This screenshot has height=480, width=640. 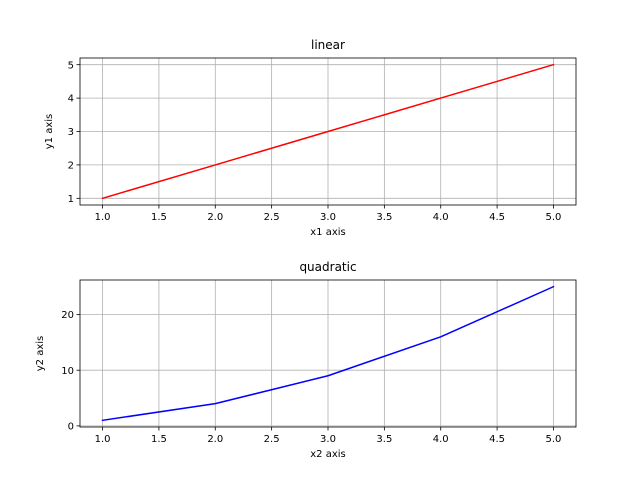 I want to click on chart-0-x-tick-label-7: 4.5, so click(x=497, y=217).